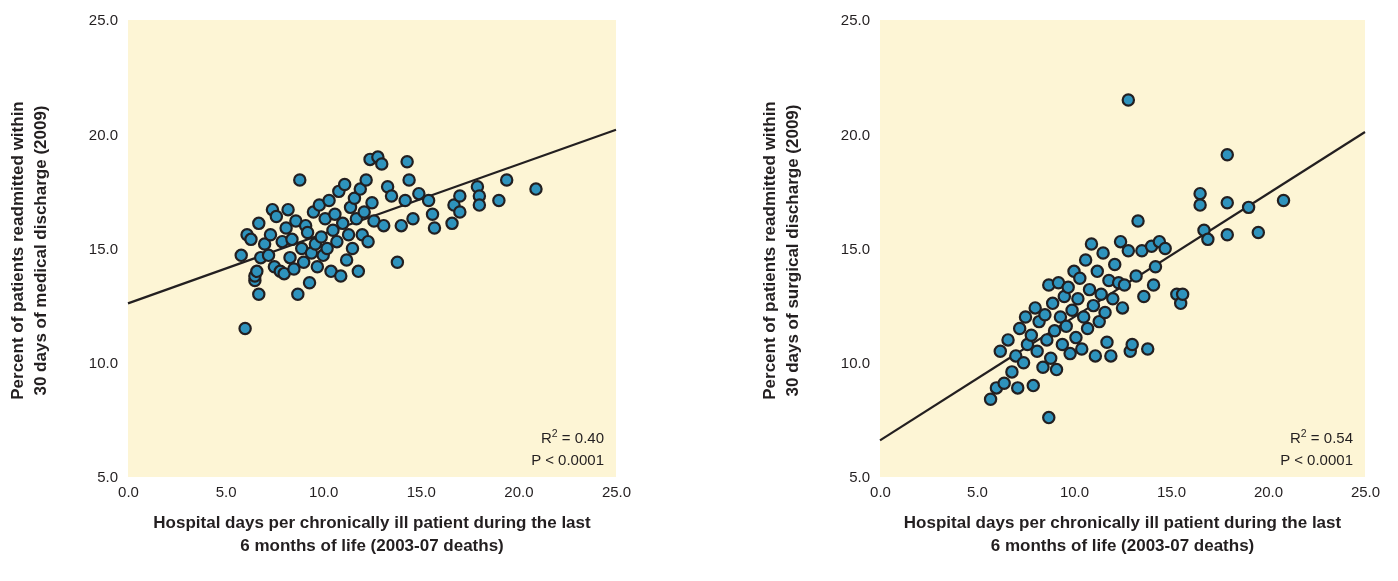  What do you see at coordinates (1321, 436) in the screenshot?
I see `annotation: R$^{2}$ = 0.54` at bounding box center [1321, 436].